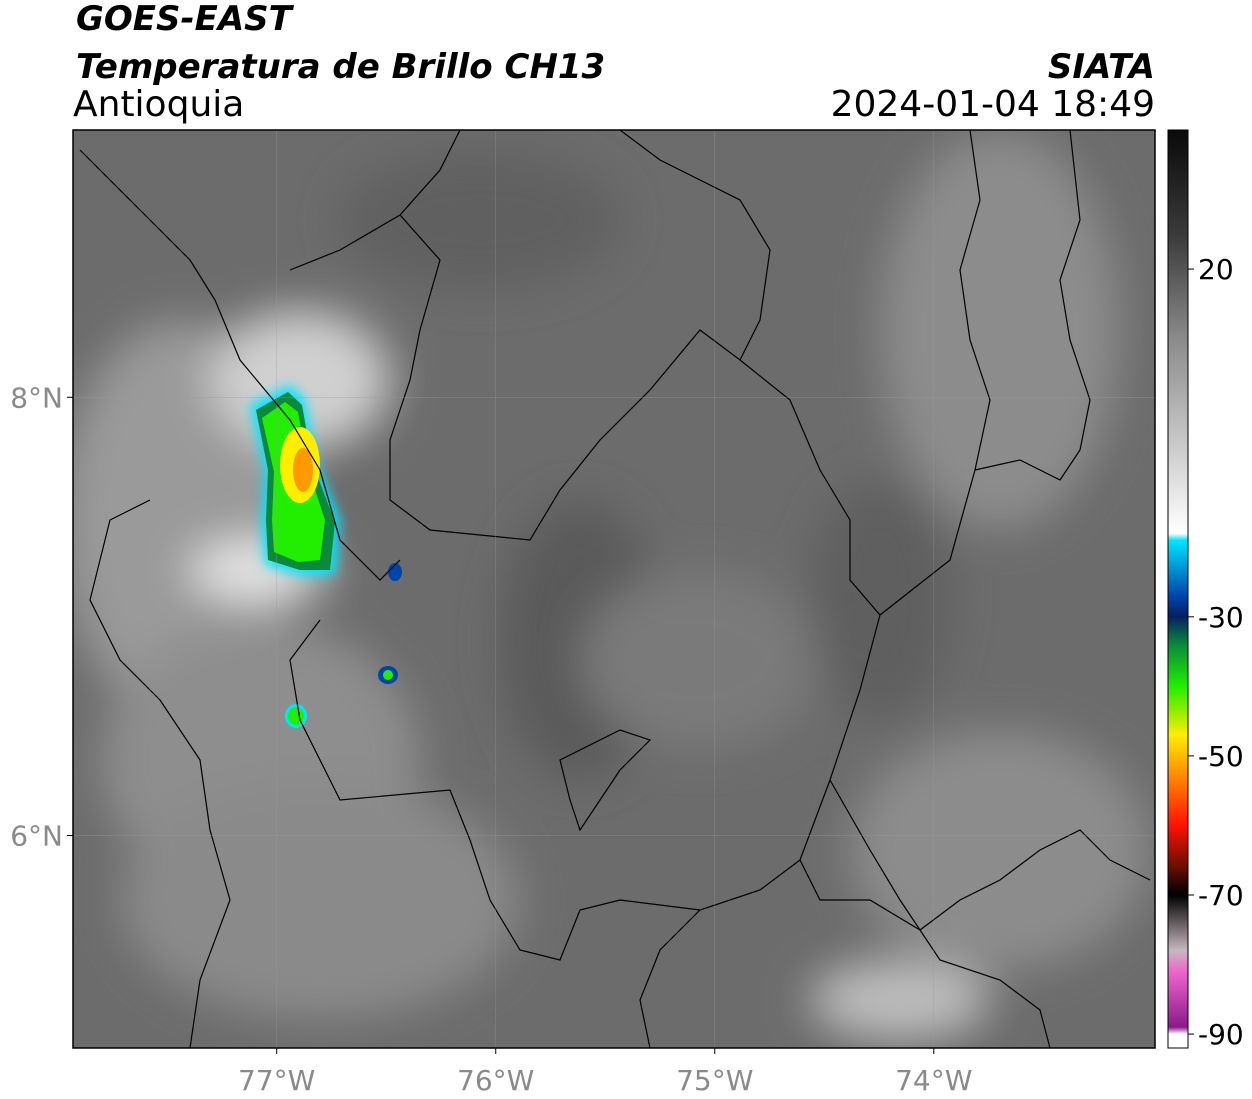 Image resolution: width=1252 pixels, height=1099 pixels. Describe the element at coordinates (1221, 617) in the screenshot. I see `colorbar-tick-label: -30` at that location.